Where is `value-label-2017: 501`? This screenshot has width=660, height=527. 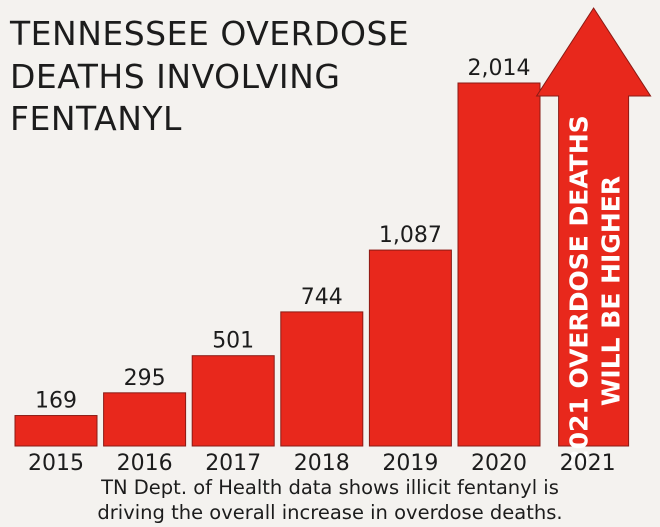
value-label-2017: 501 is located at coordinates (233, 341).